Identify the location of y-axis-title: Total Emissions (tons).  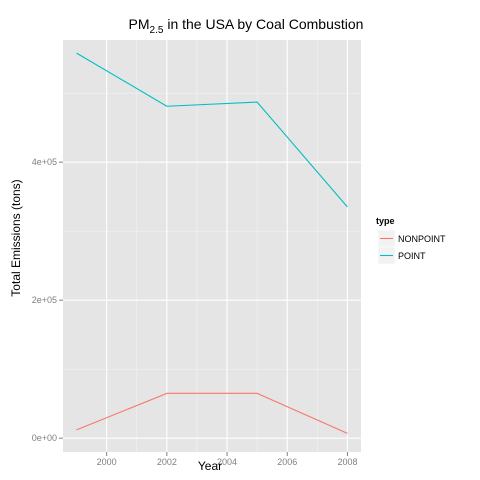
(16, 237).